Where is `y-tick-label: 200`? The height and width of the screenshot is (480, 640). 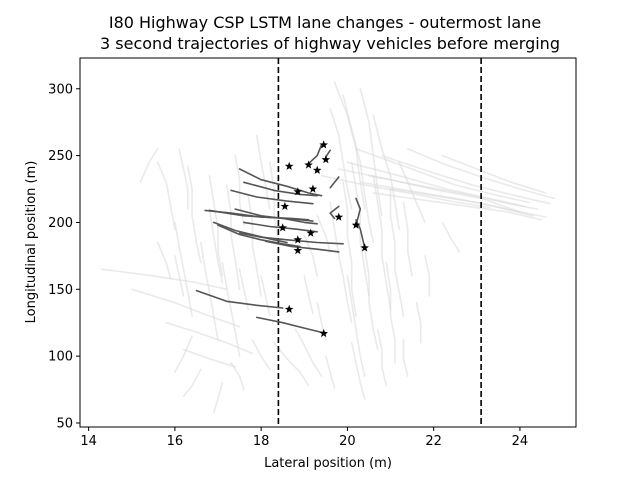 y-tick-label: 200 is located at coordinates (60, 223).